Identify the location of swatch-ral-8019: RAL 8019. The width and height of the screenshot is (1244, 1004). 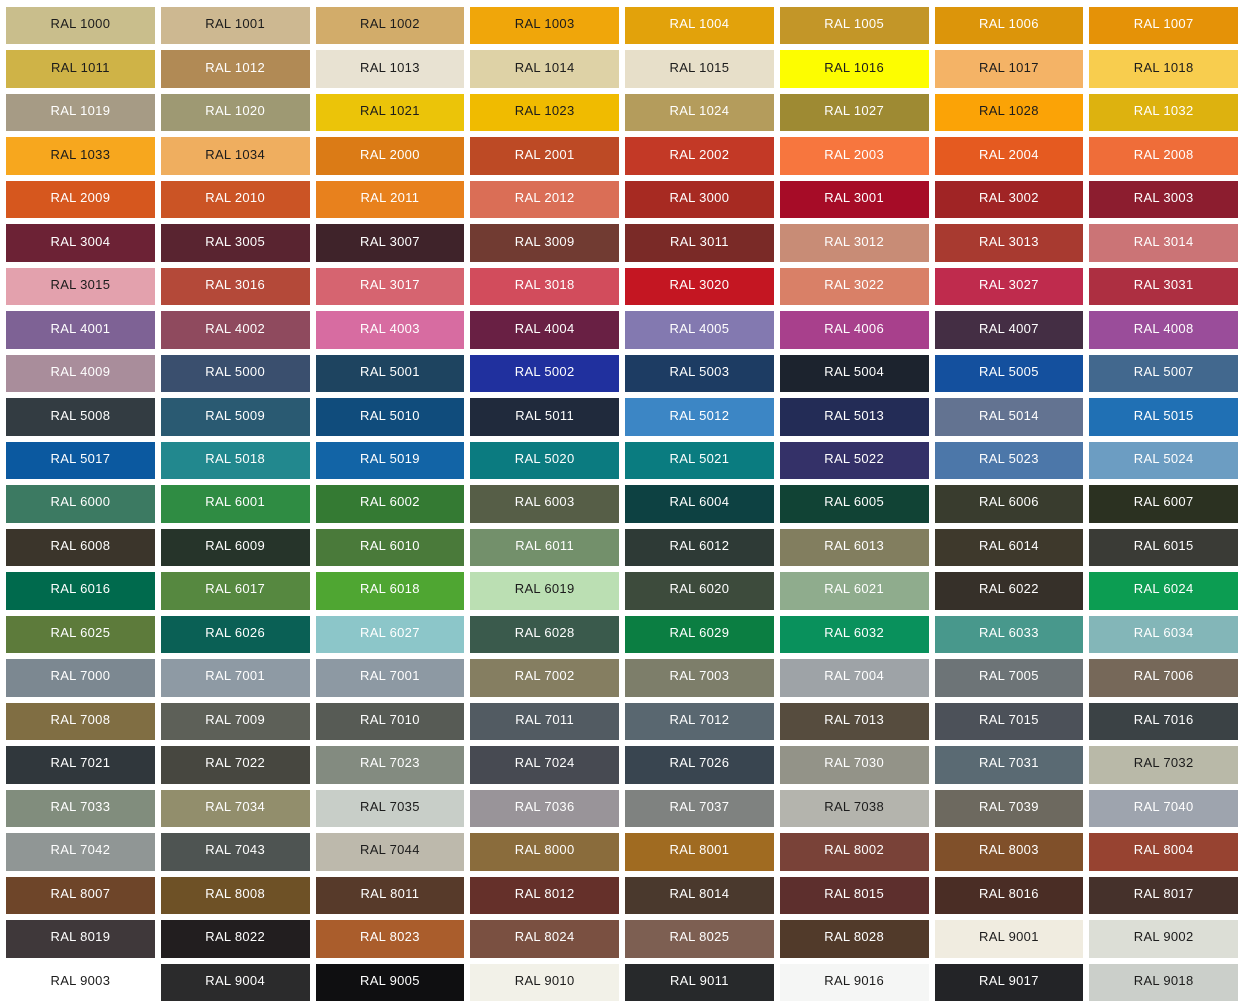
(80, 939).